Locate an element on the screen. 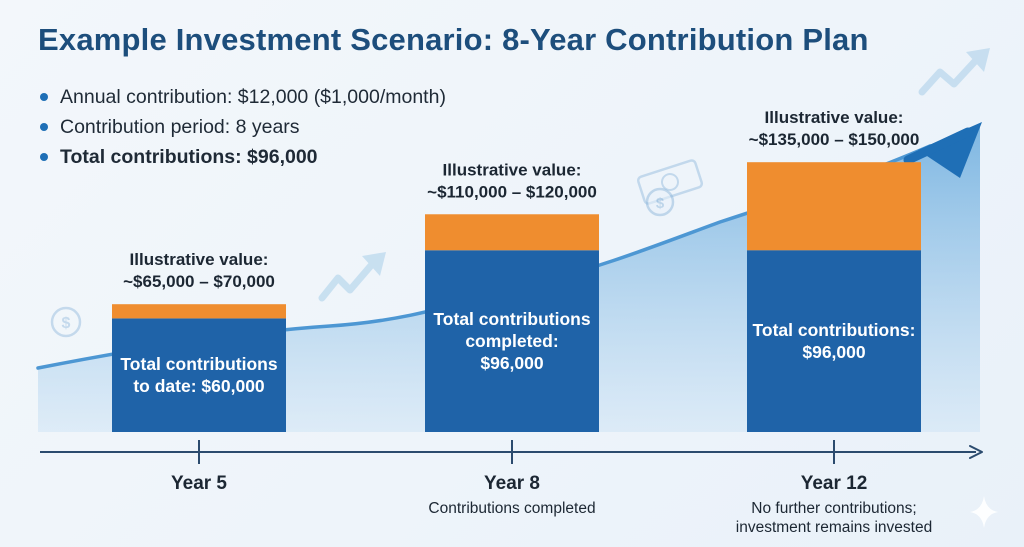 The height and width of the screenshot is (547, 1024). banknote-icon is located at coordinates (670, 182).